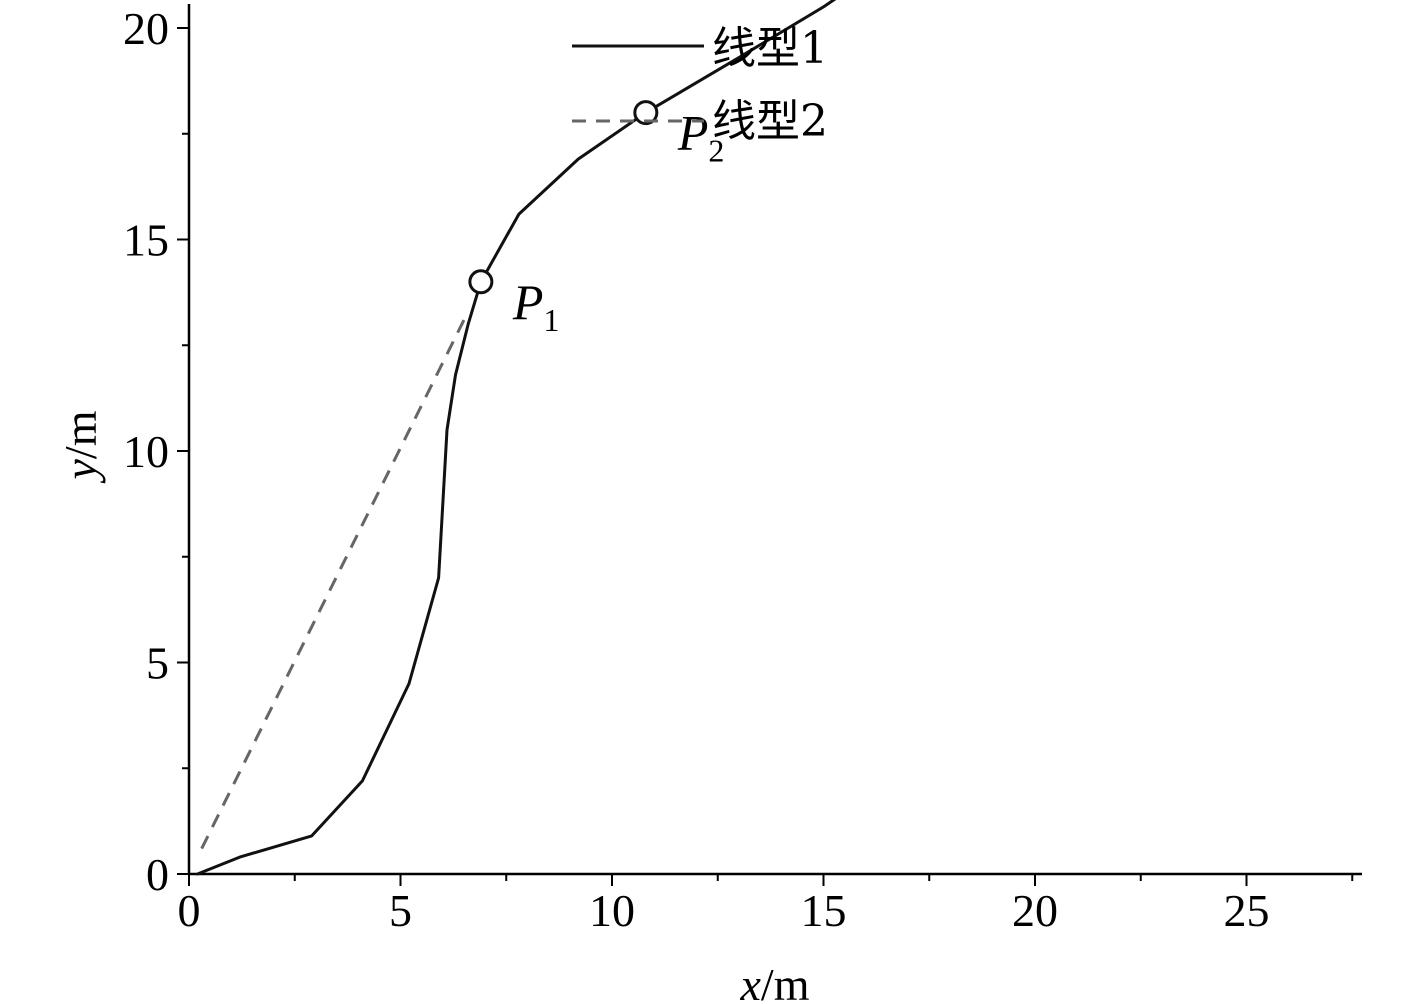 This screenshot has height=1004, width=1417. I want to click on x-tick-label: 20, so click(1035, 910).